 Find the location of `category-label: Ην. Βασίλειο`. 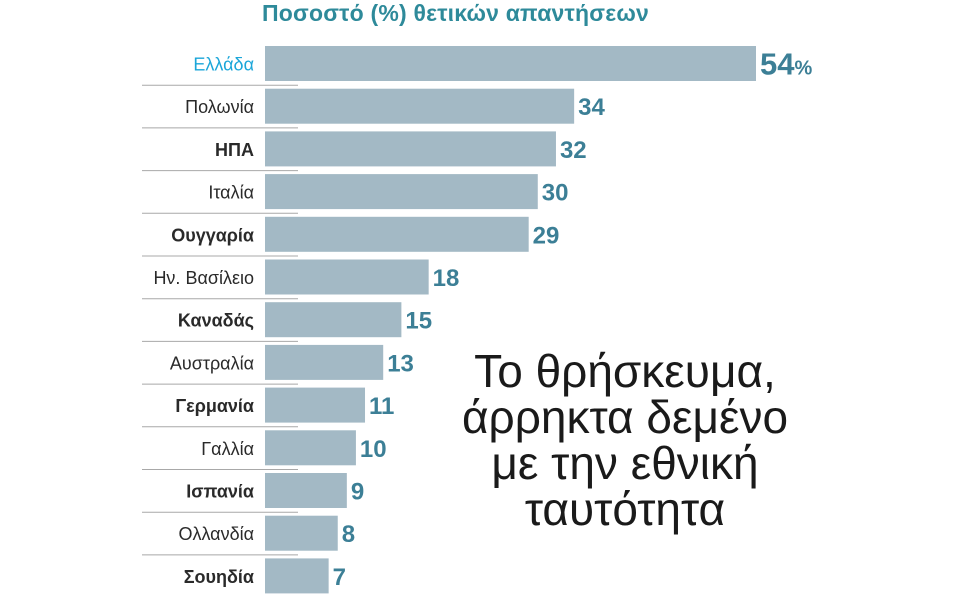

category-label: Ην. Βασίλειο is located at coordinates (203, 278).